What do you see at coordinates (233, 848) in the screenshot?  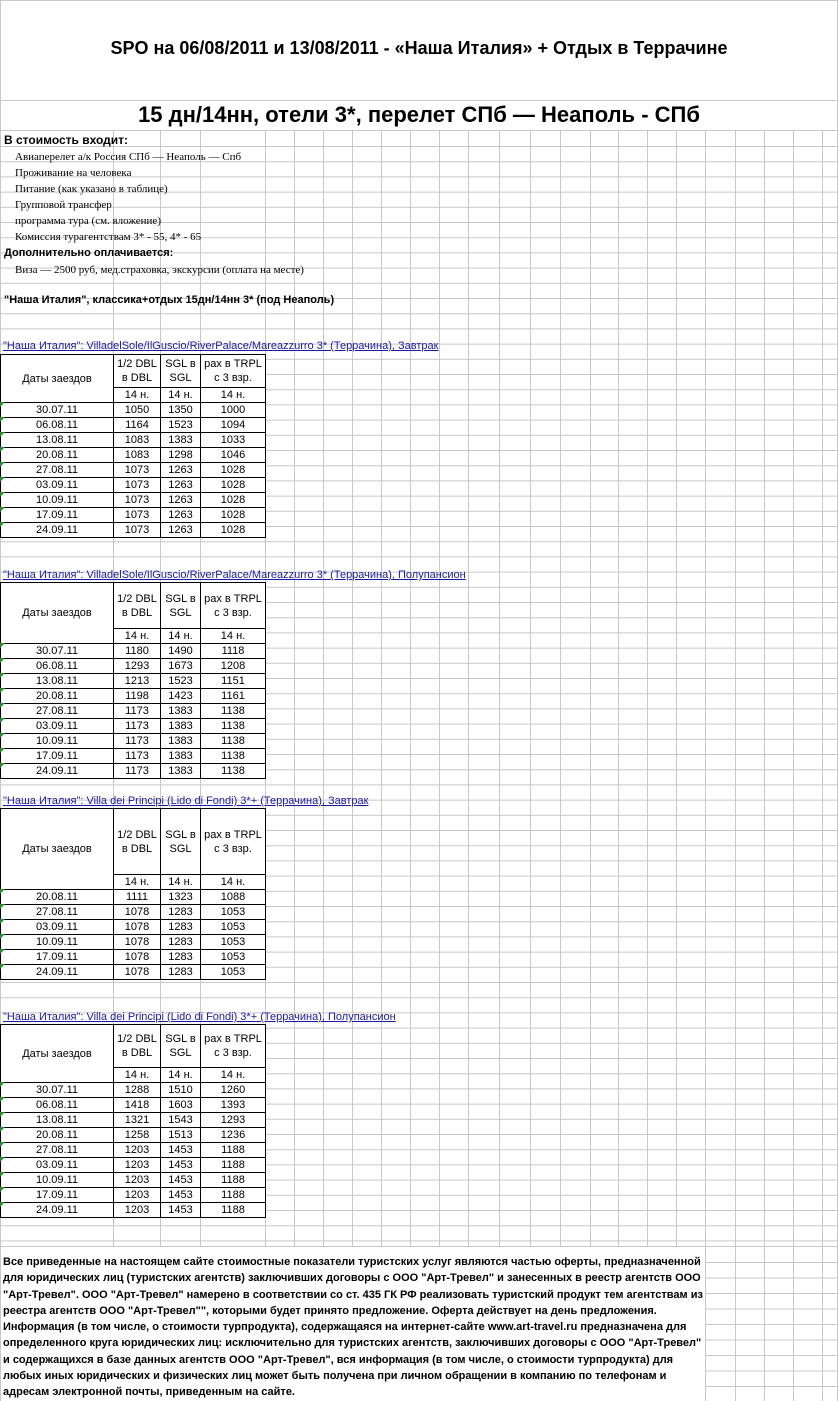 I see `header-line: с 3 взр.` at bounding box center [233, 848].